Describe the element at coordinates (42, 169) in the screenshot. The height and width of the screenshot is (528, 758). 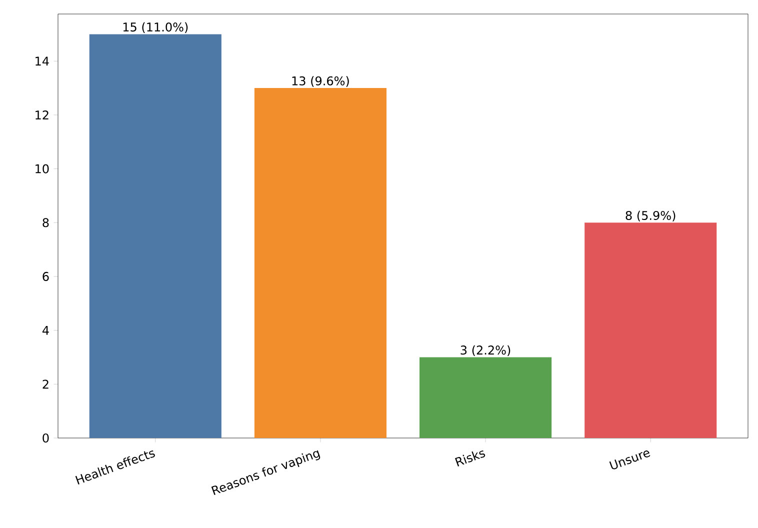
I see `y-tick-label: 10` at that location.